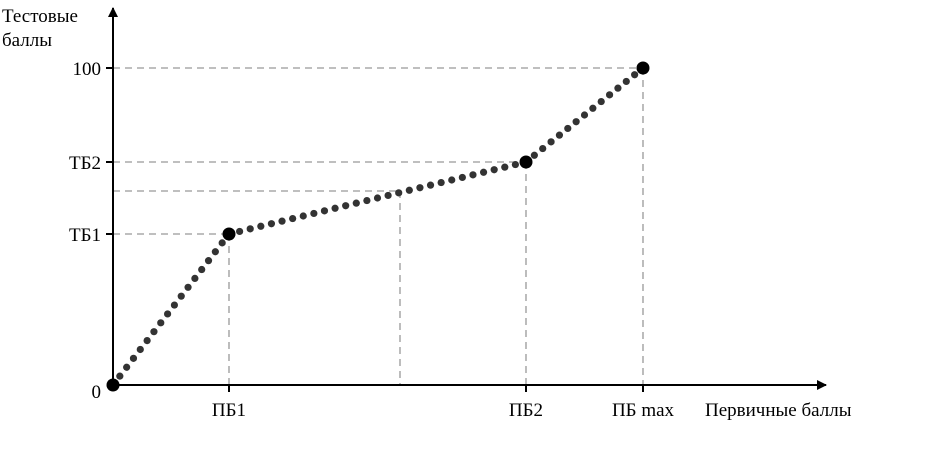 The width and height of the screenshot is (937, 451). I want to click on x-tick-label-pb1: ПБ1, so click(229, 410).